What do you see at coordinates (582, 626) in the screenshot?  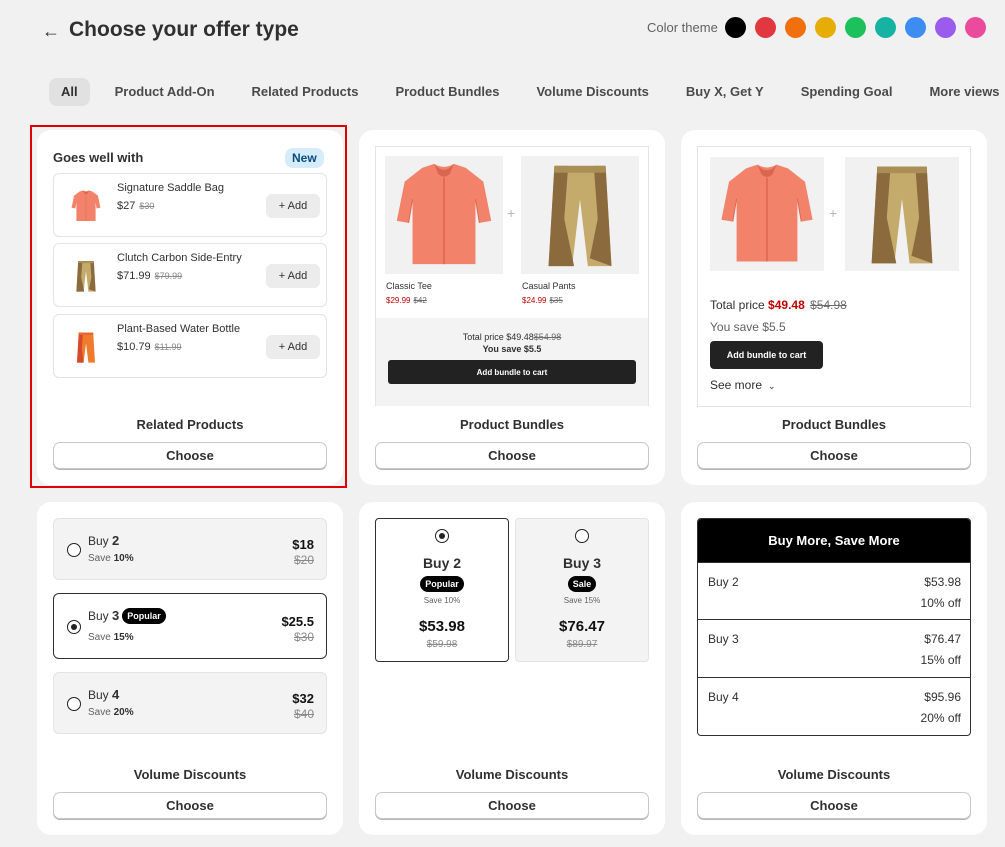 I see `tile-price: $76.47` at bounding box center [582, 626].